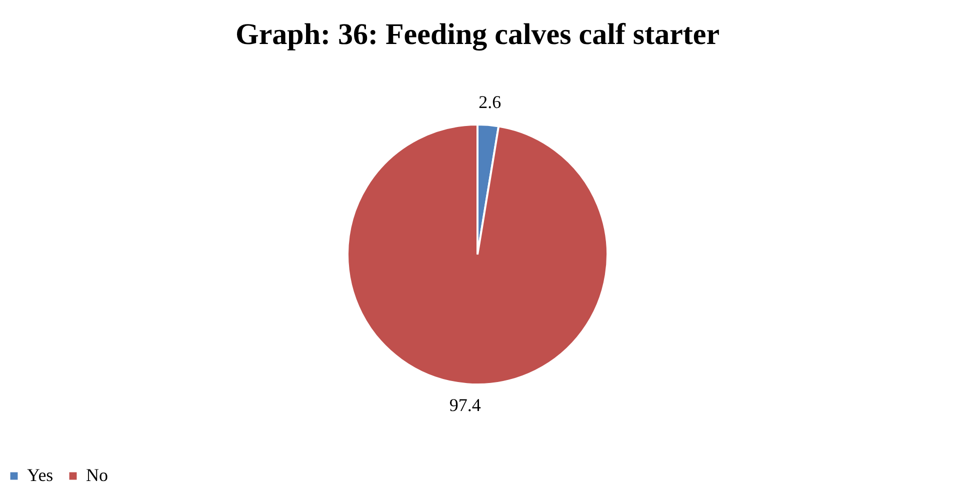 The height and width of the screenshot is (495, 955). I want to click on data-label: 97.4, so click(465, 404).